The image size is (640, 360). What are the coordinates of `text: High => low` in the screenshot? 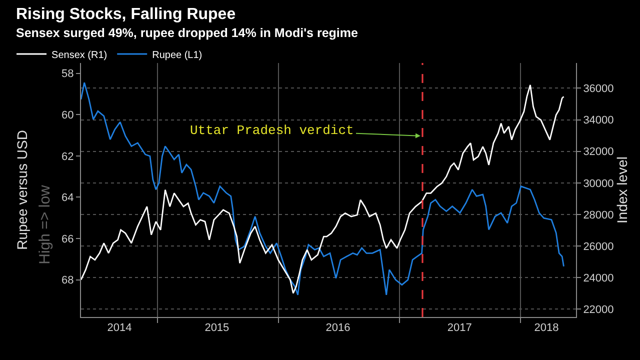 It's located at (45, 224).